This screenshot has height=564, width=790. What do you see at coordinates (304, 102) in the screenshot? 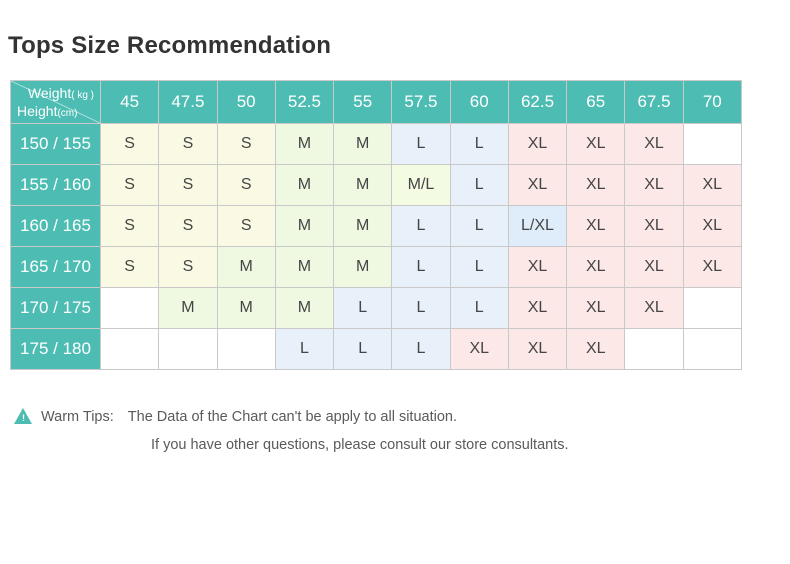
I see `weight-col-header: 52.5` at bounding box center [304, 102].